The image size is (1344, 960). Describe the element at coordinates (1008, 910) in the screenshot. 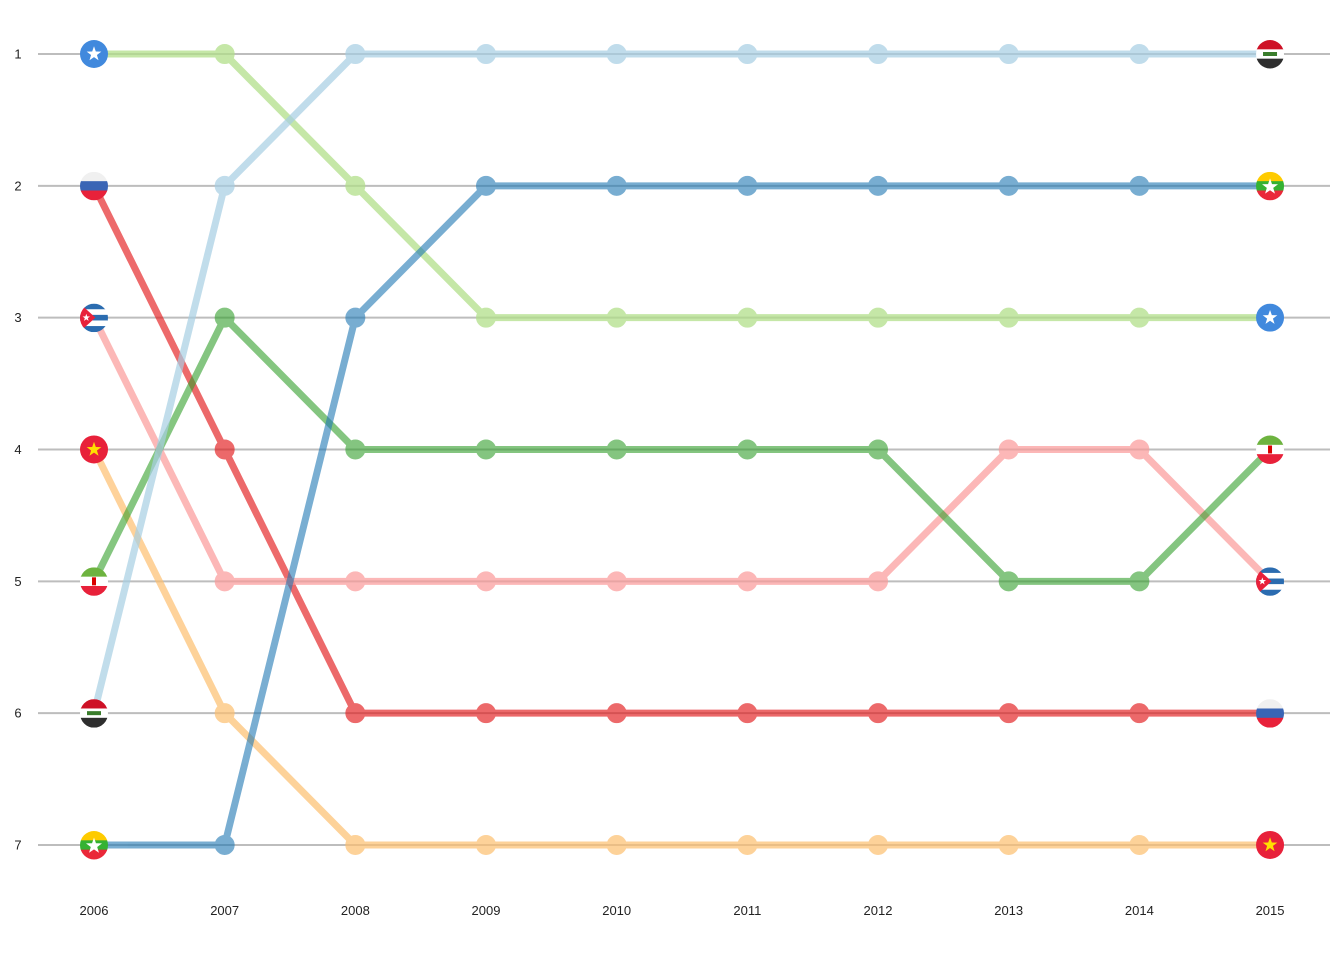

I see `x-tick-label: 2013` at that location.